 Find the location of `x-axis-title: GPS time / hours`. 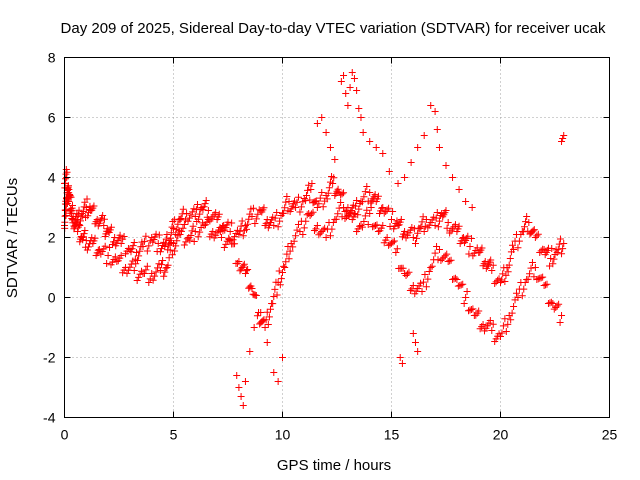

x-axis-title: GPS time / hours is located at coordinates (334, 465).